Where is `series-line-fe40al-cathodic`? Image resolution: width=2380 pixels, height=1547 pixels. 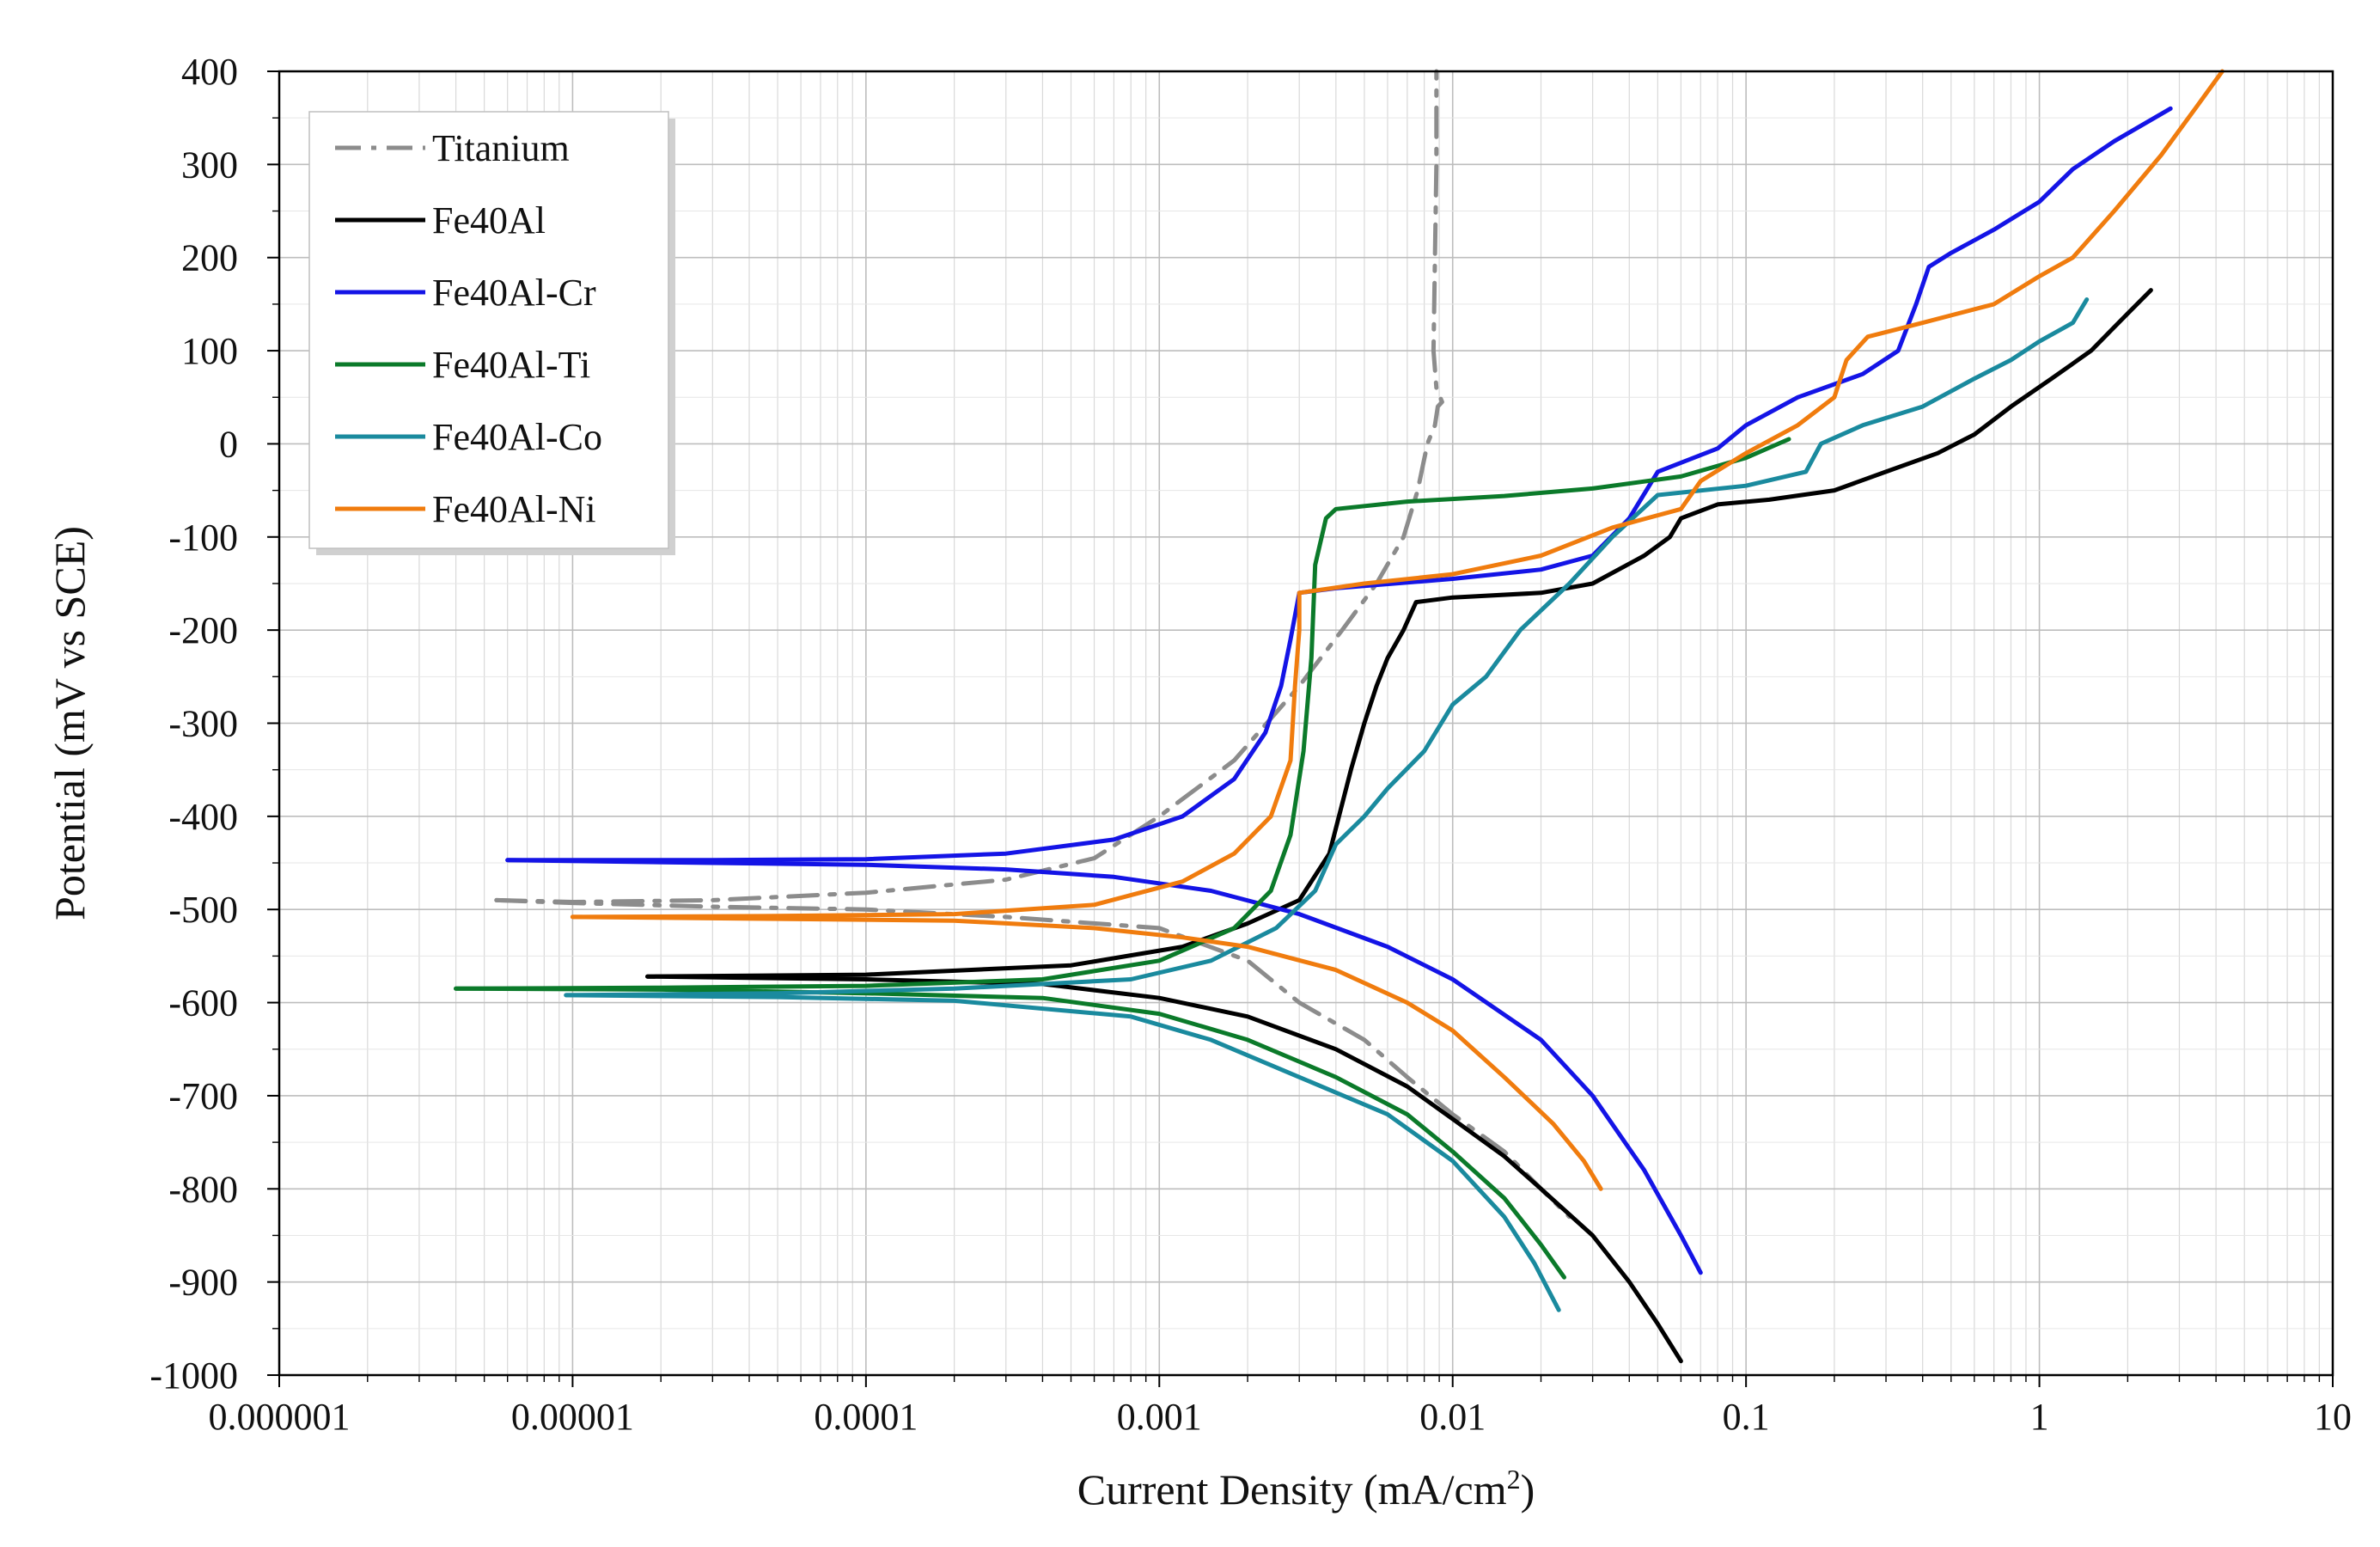 series-line-fe40al-cathodic is located at coordinates (1164, 1169).